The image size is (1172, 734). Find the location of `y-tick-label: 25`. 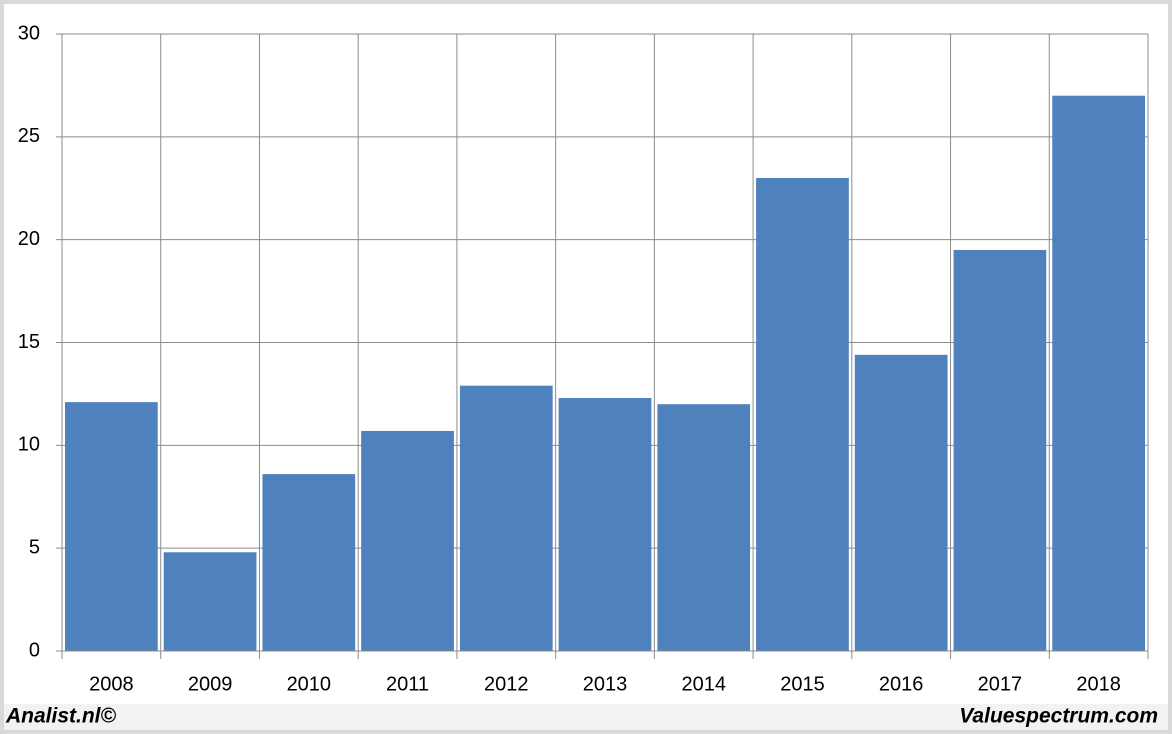

y-tick-label: 25 is located at coordinates (29, 136).